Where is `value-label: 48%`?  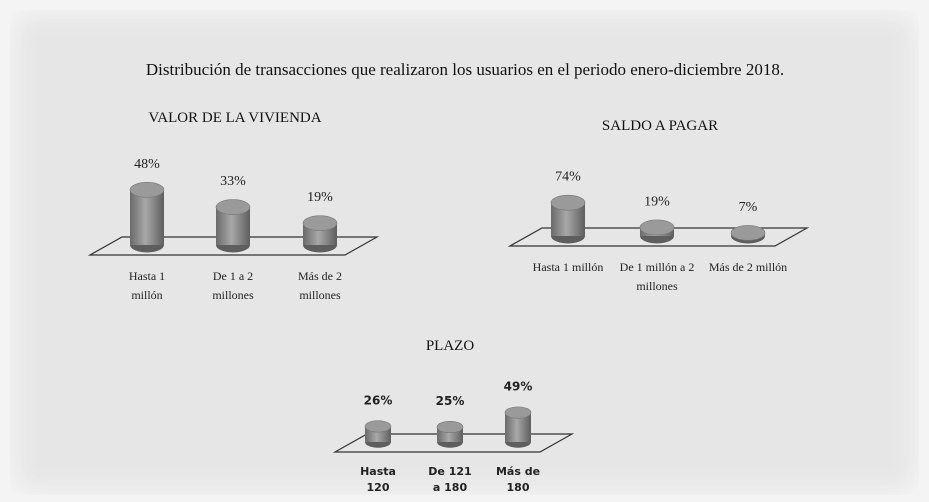 value-label: 48% is located at coordinates (147, 164).